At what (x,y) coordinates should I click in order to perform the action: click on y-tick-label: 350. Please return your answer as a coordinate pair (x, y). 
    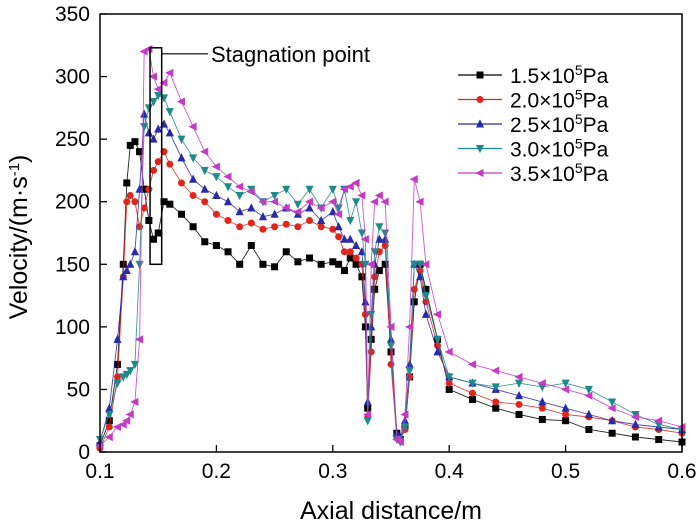
    Looking at the image, I should click on (72, 14).